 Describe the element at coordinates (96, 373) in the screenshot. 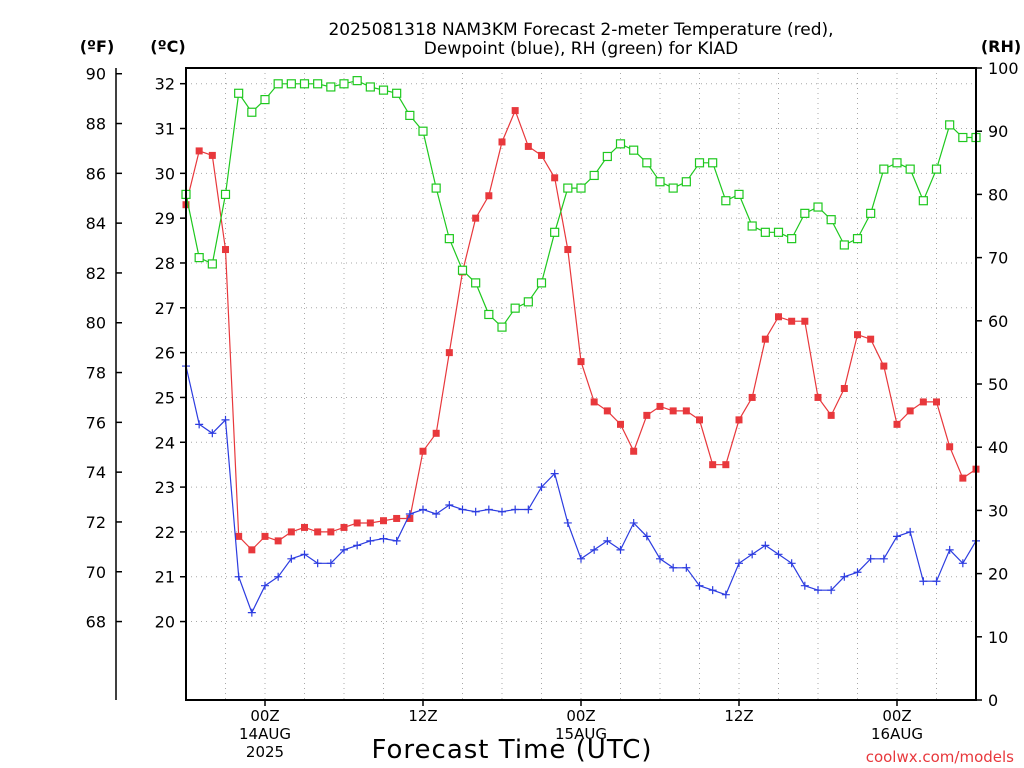

I see `fahrenheit-tick-label: 78` at that location.